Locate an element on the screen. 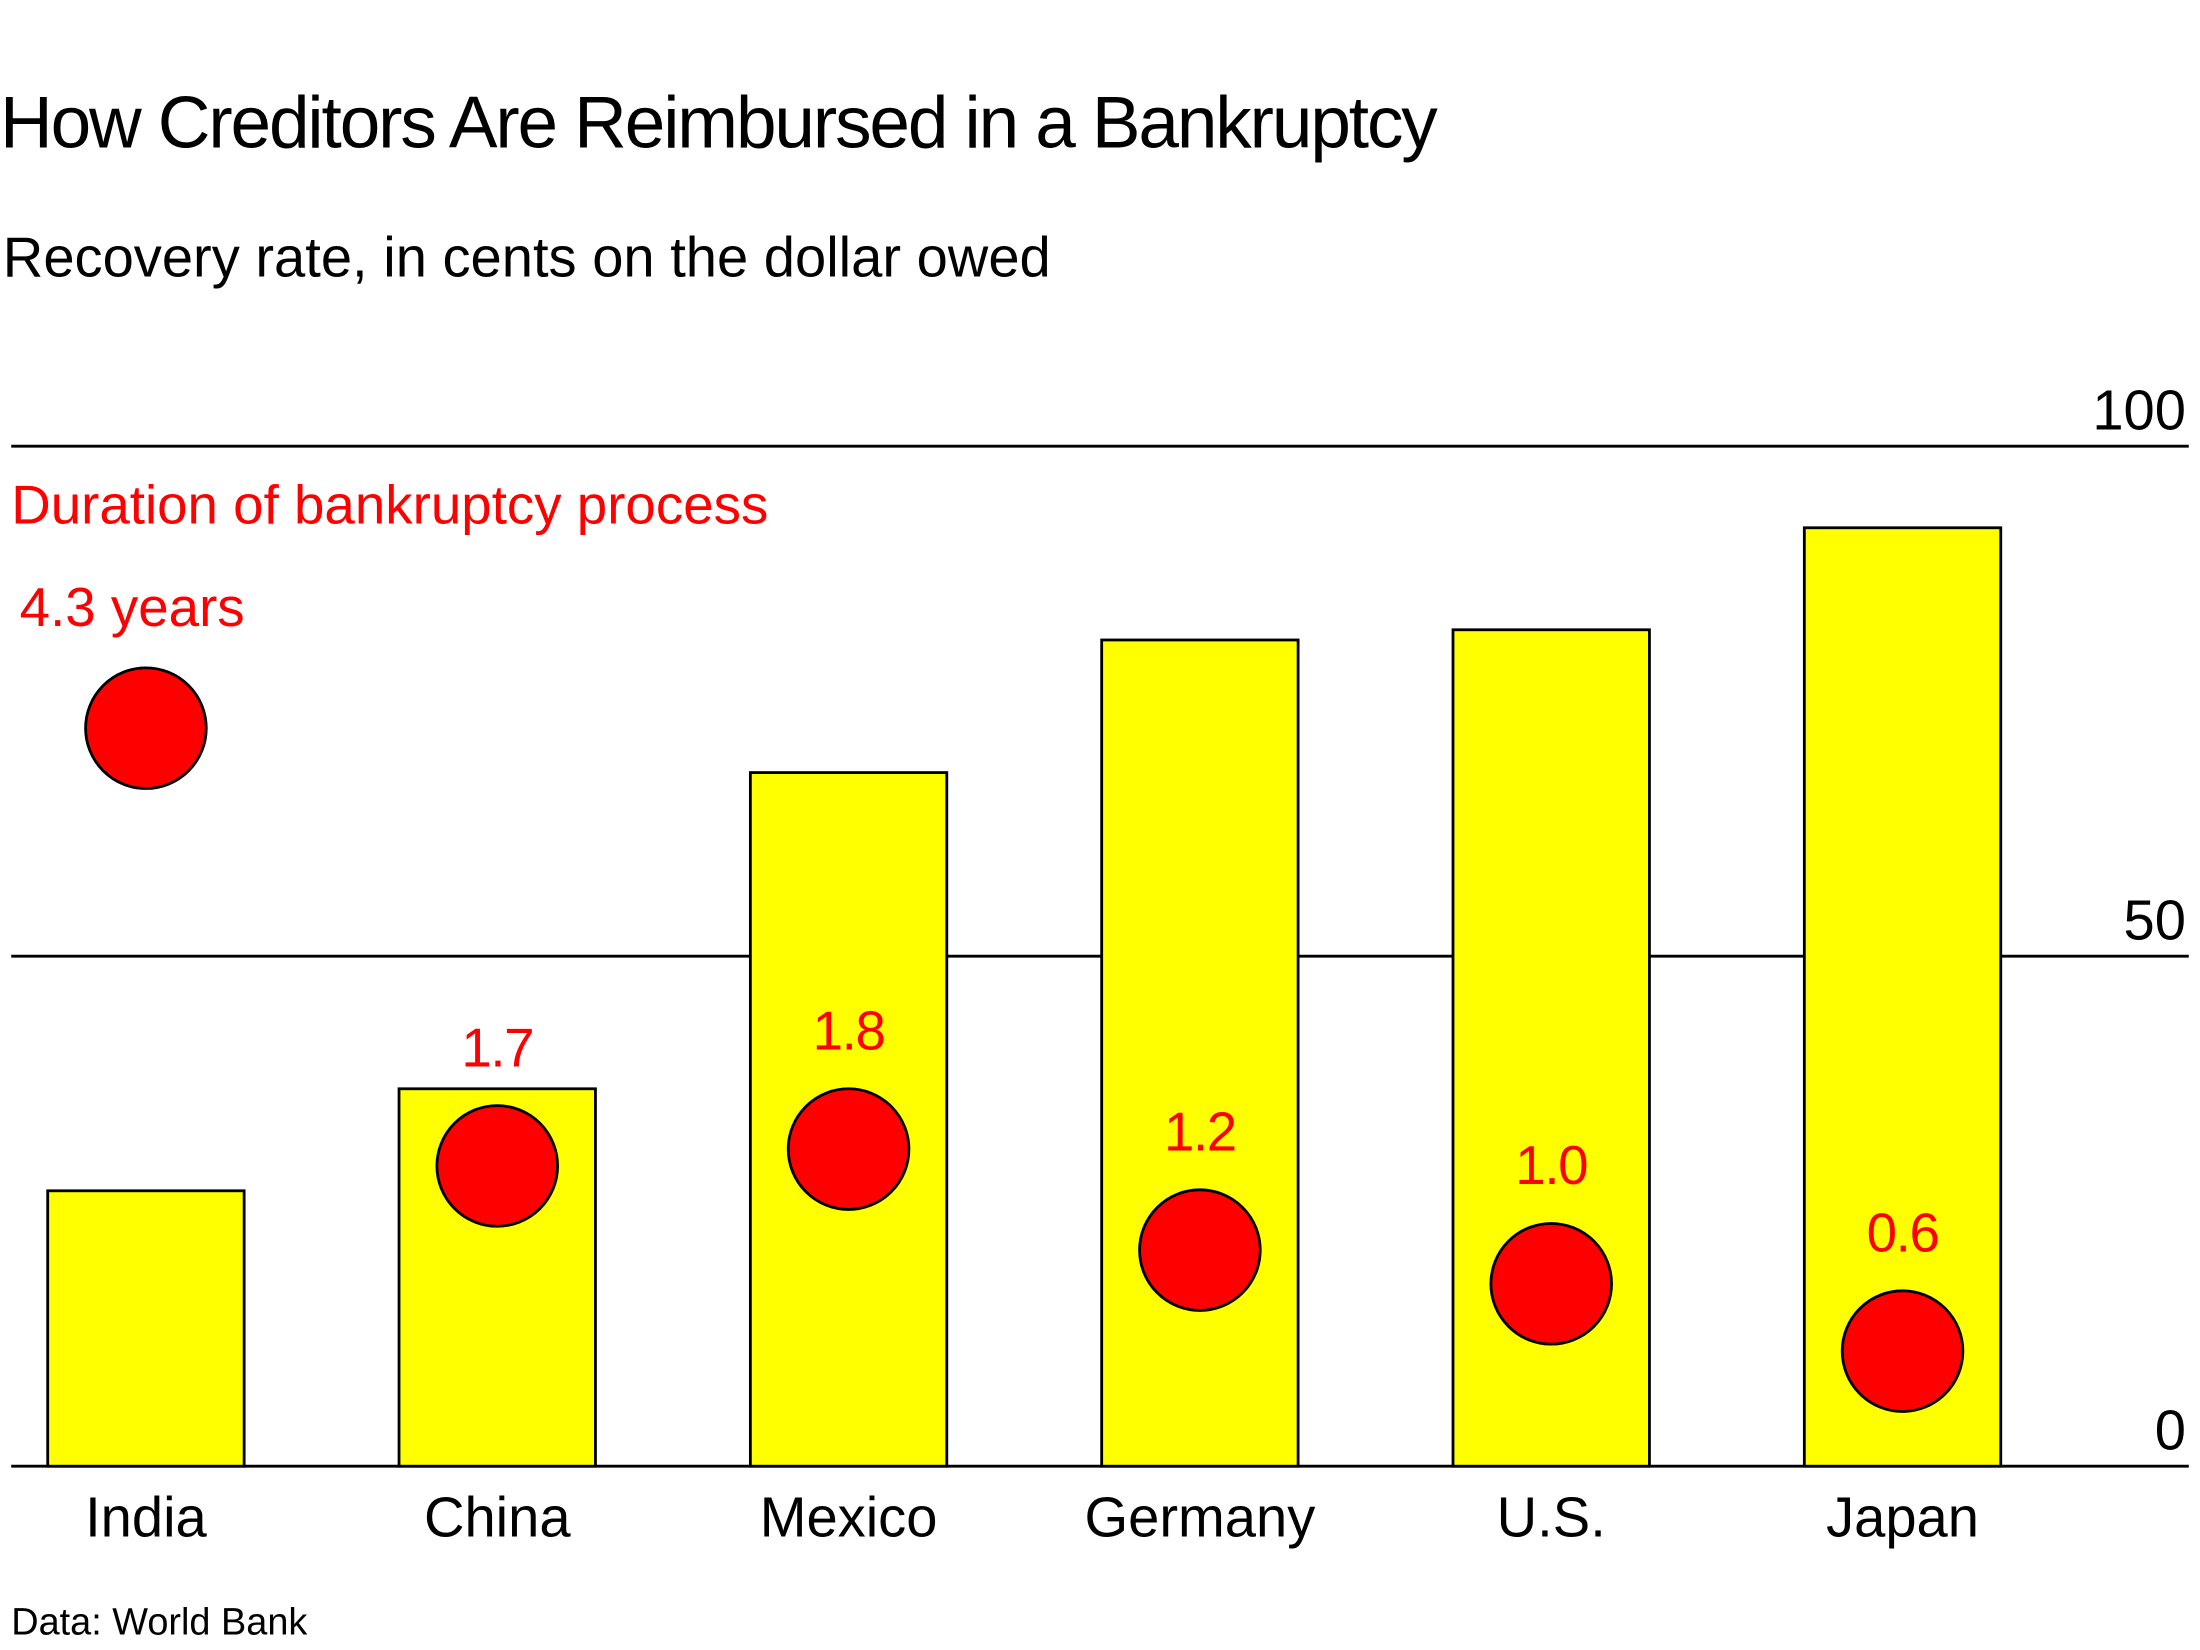 This screenshot has width=2200, height=1650. duration-label: 1.8 is located at coordinates (849, 1030).